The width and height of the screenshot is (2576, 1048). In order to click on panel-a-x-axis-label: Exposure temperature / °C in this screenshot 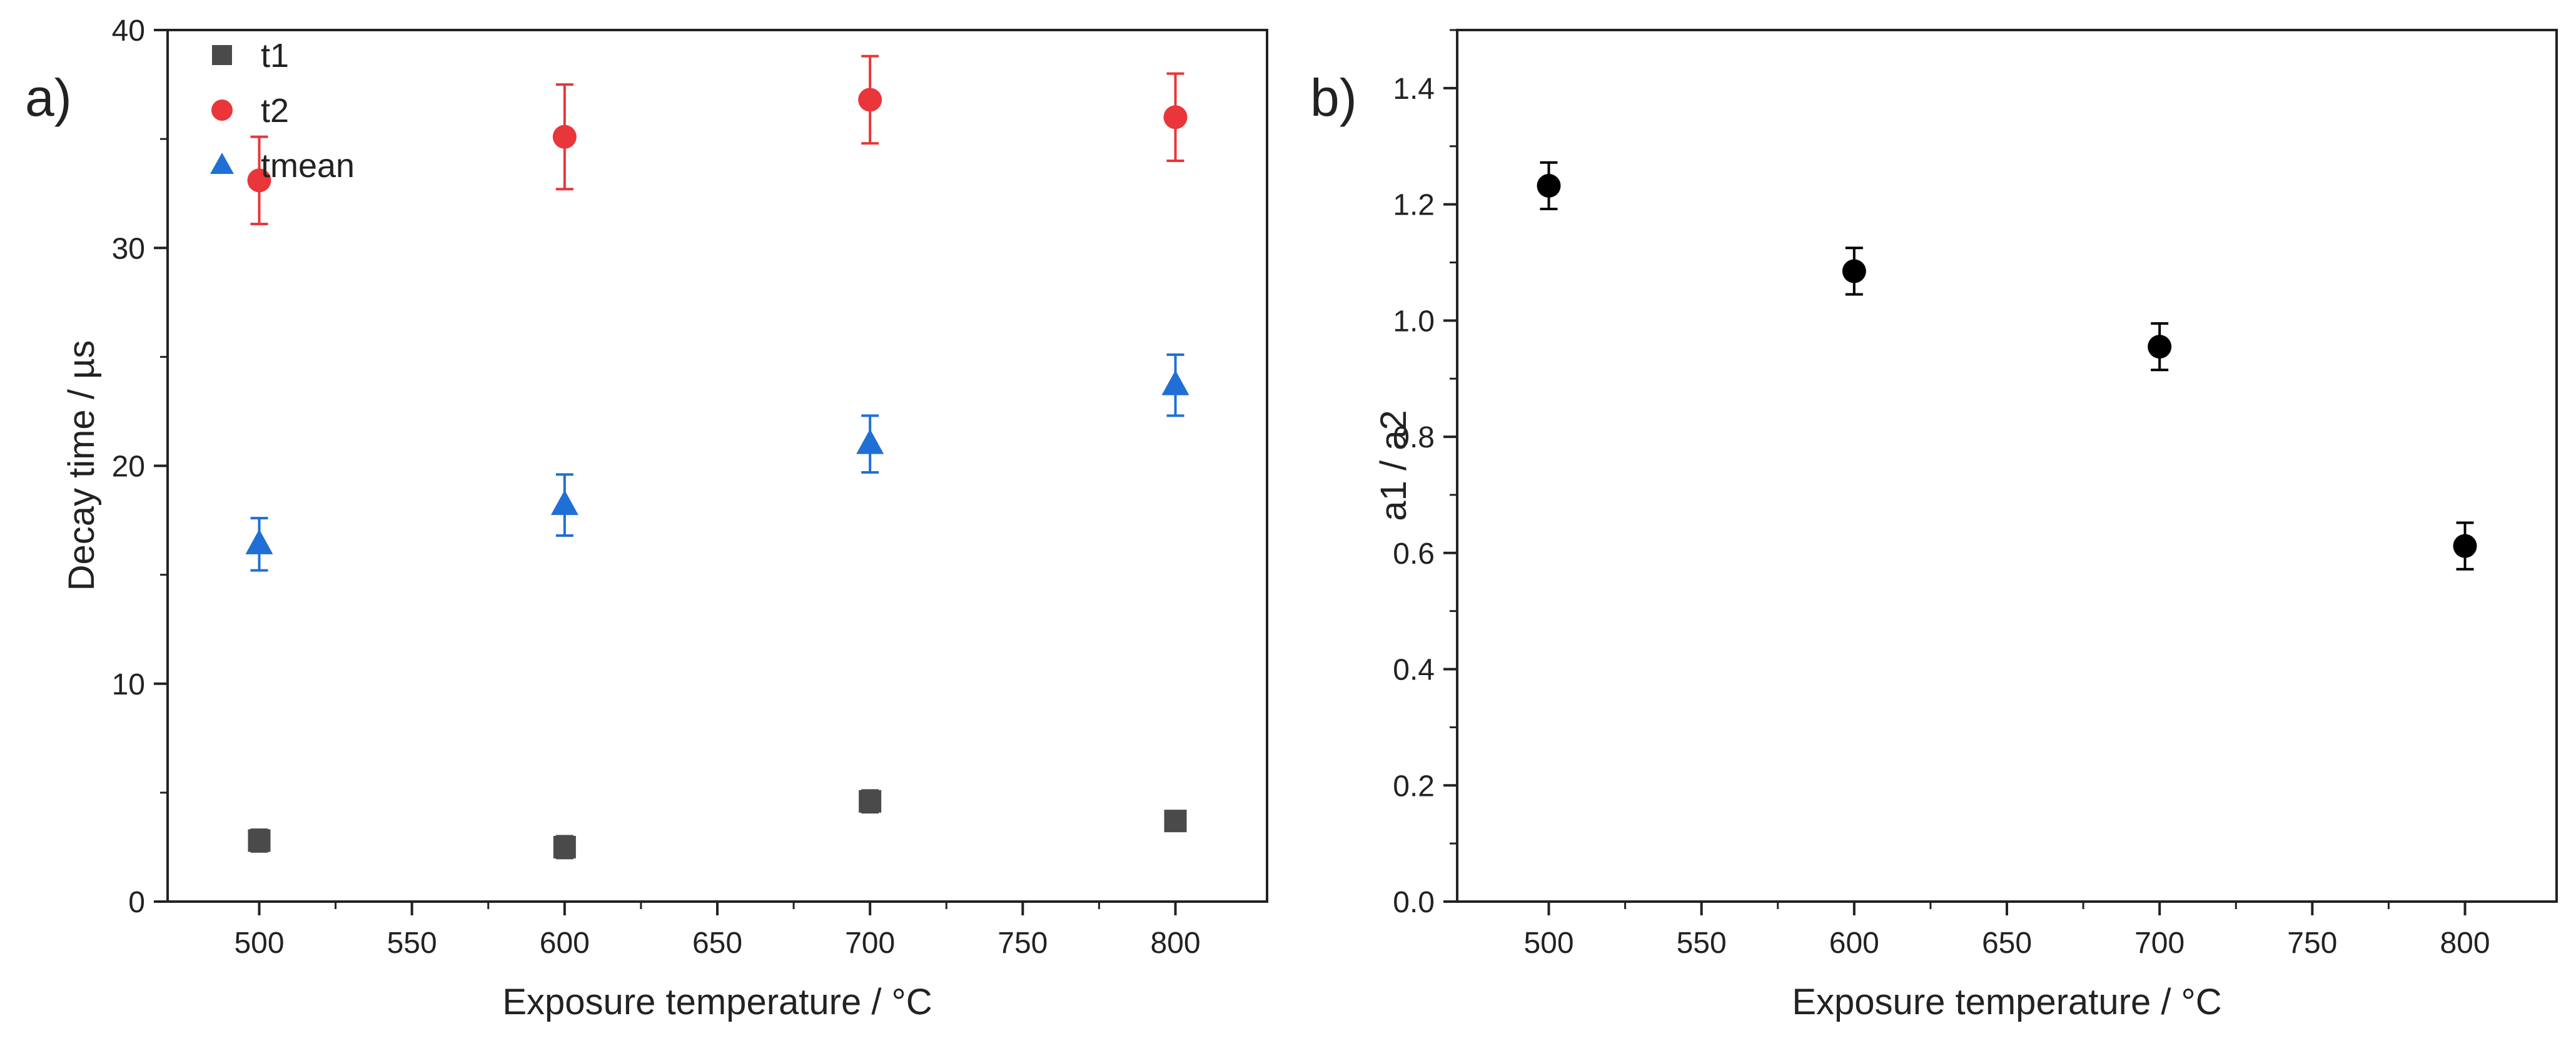, I will do `click(717, 1002)`.